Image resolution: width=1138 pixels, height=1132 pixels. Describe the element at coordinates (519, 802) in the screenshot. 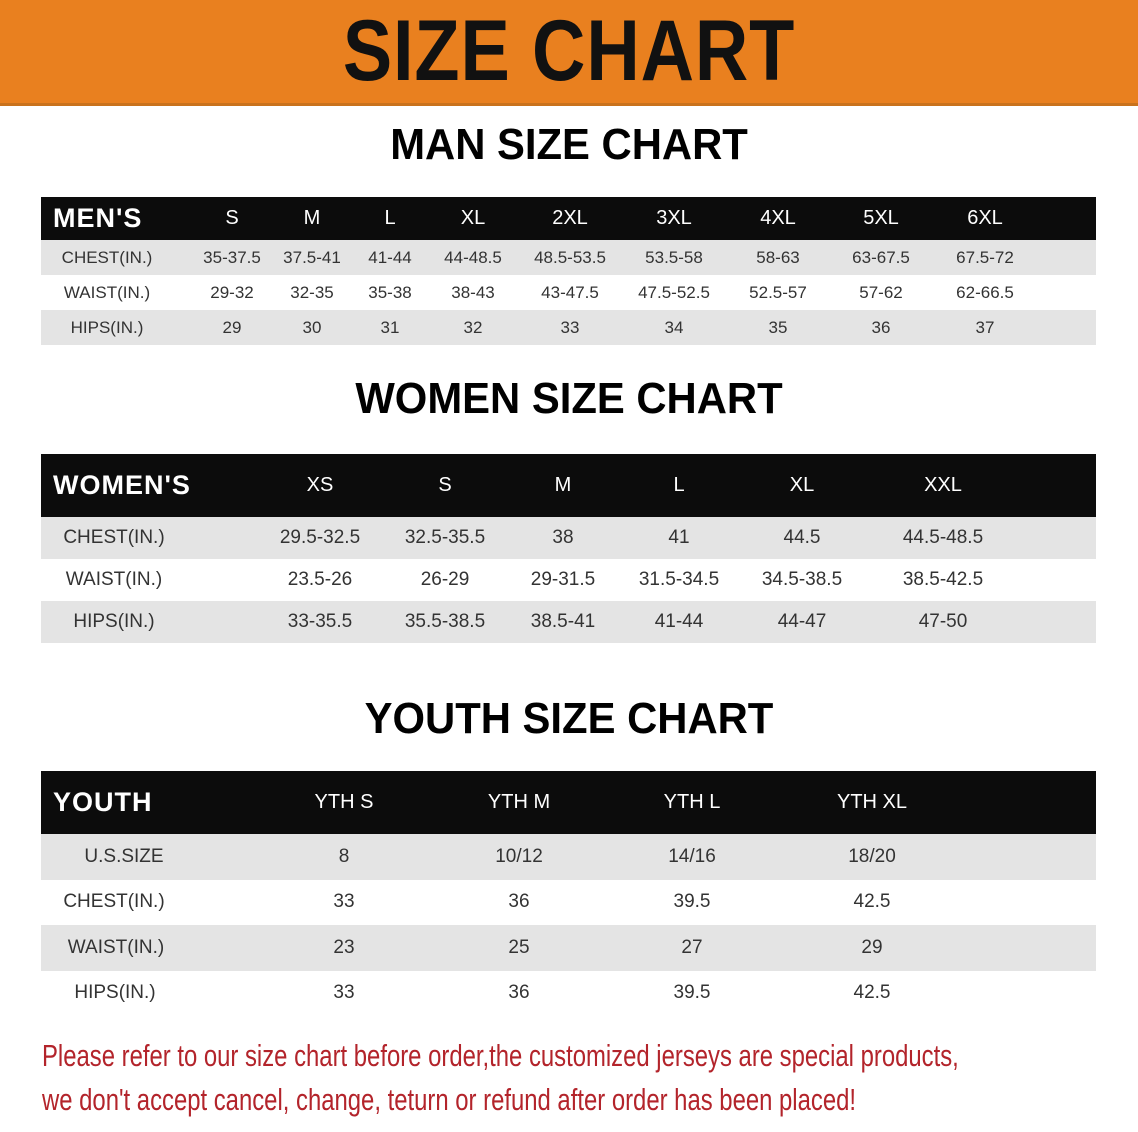

I see `size-column-header: YTH M` at that location.